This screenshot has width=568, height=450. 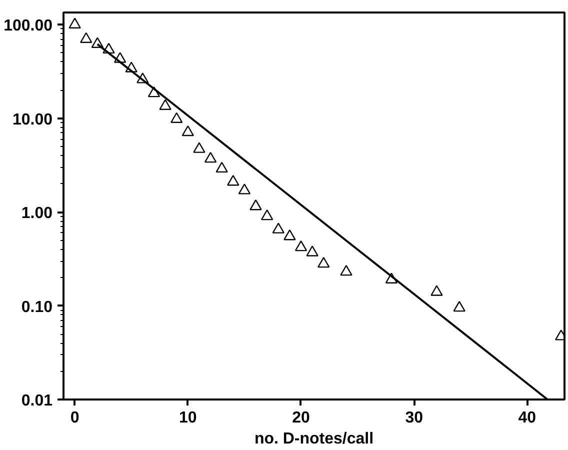 I want to click on x-tick-label: 20, so click(x=301, y=418).